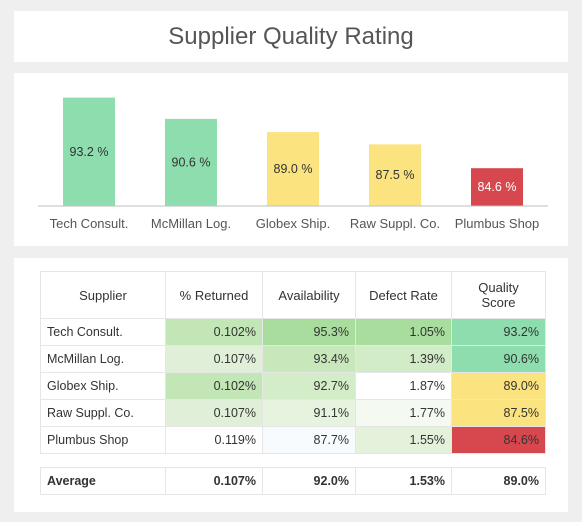 The height and width of the screenshot is (522, 582). What do you see at coordinates (103, 359) in the screenshot?
I see `cell-supplier: McMillan Log.` at bounding box center [103, 359].